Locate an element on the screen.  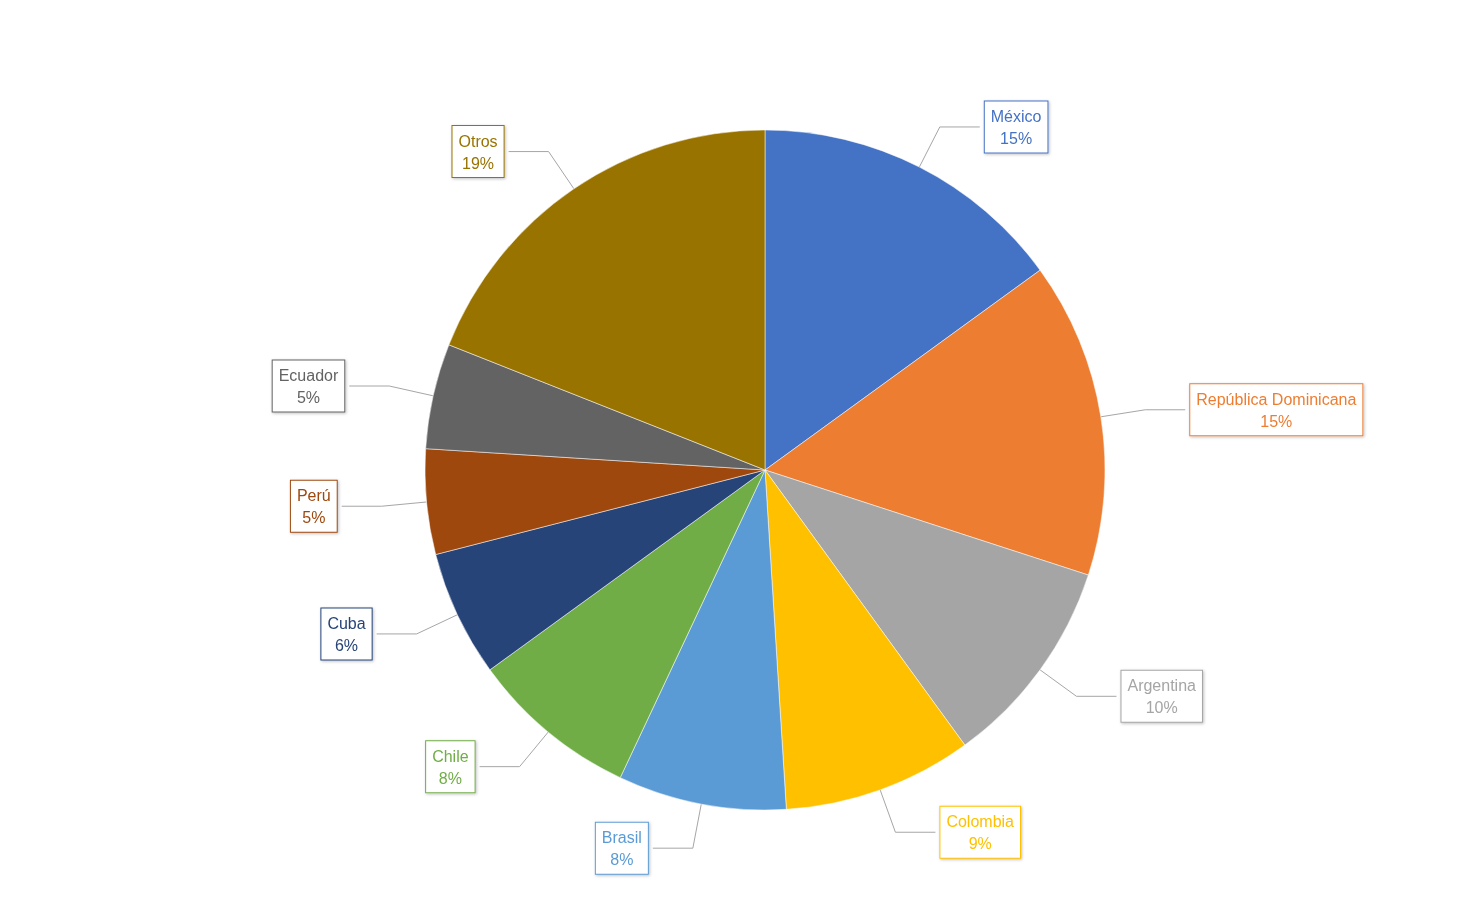
data-label: 6% is located at coordinates (346, 645).